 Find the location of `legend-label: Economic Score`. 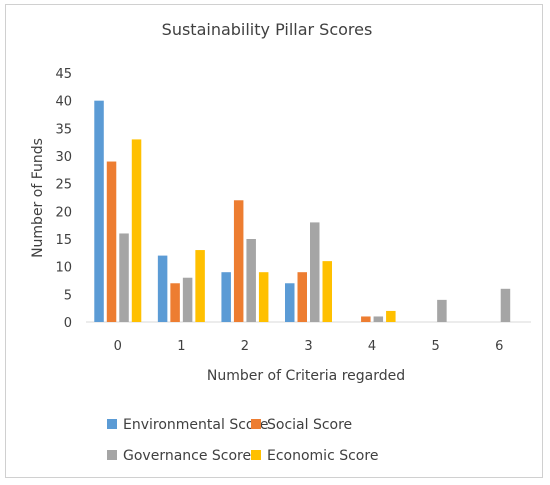

legend-label: Economic Score is located at coordinates (322, 456).